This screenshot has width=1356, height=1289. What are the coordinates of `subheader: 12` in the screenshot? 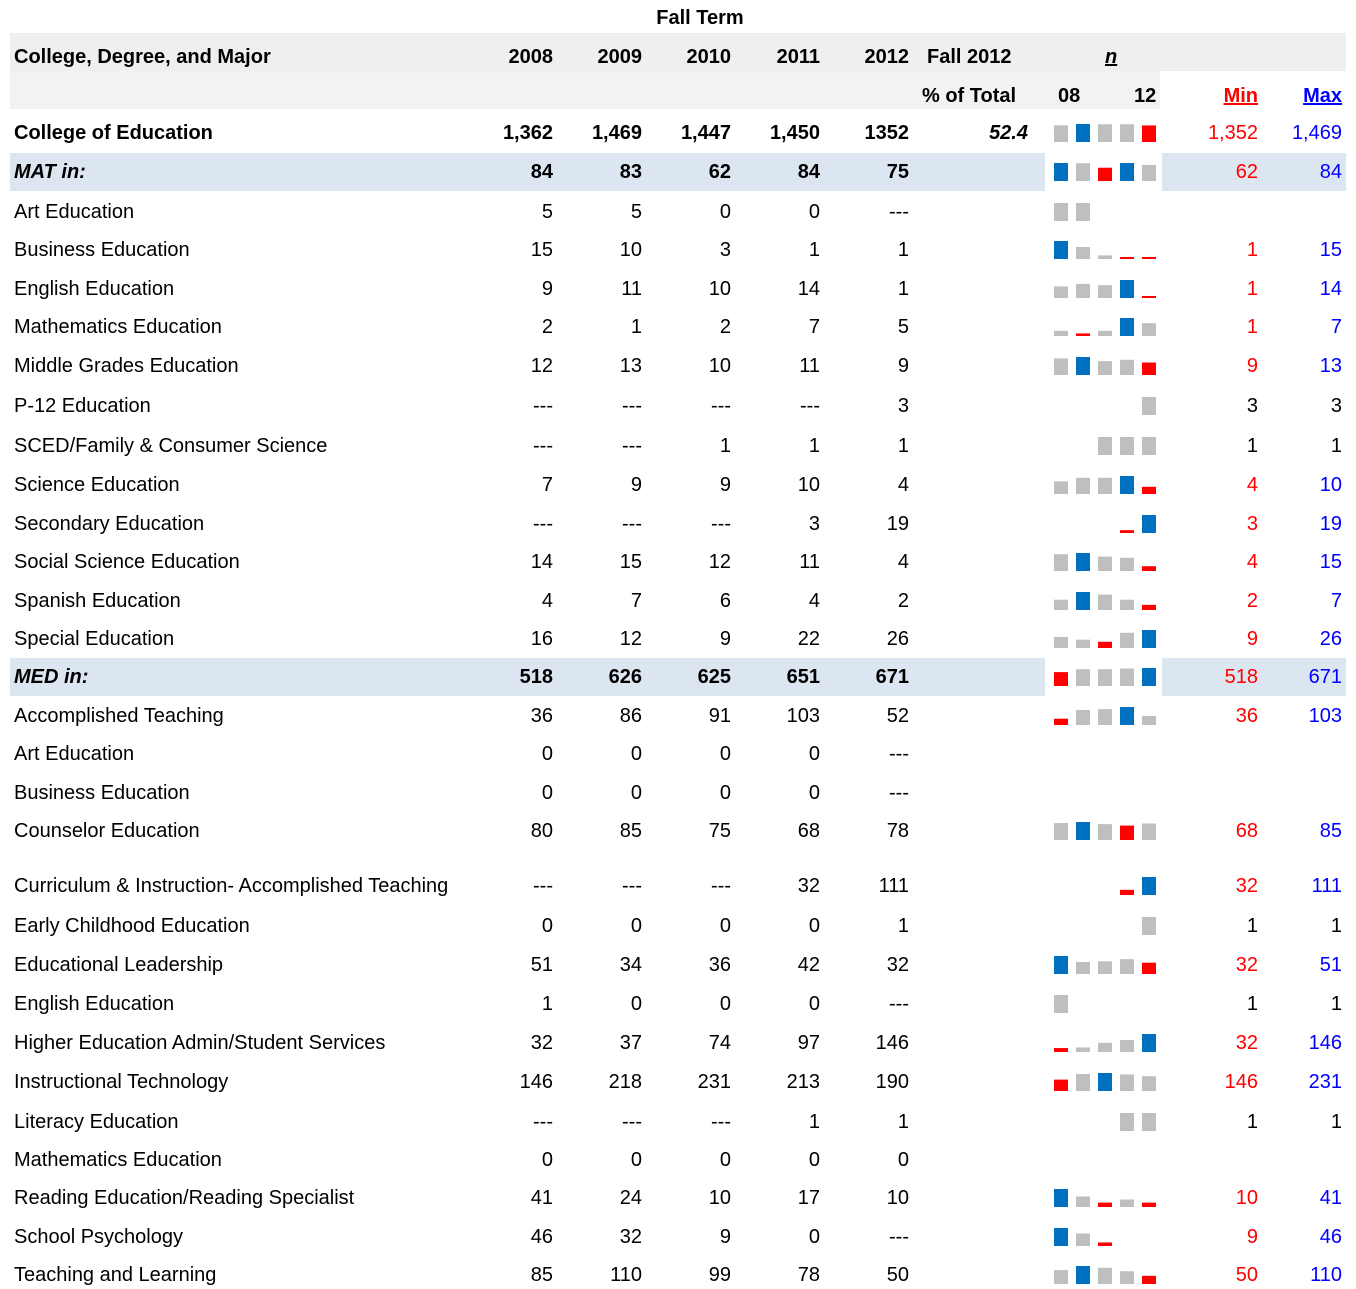 It's located at (1145, 96).